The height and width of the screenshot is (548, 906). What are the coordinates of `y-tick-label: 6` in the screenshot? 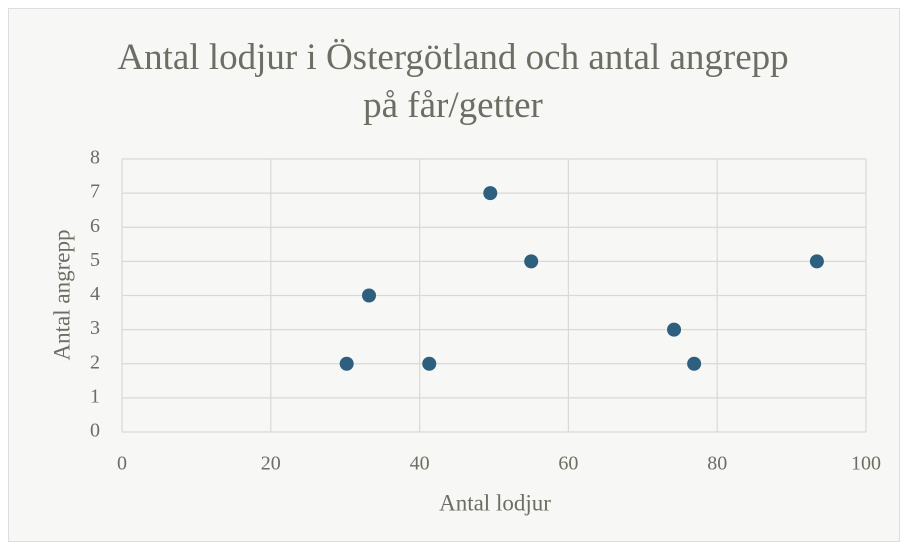 It's located at (95, 226).